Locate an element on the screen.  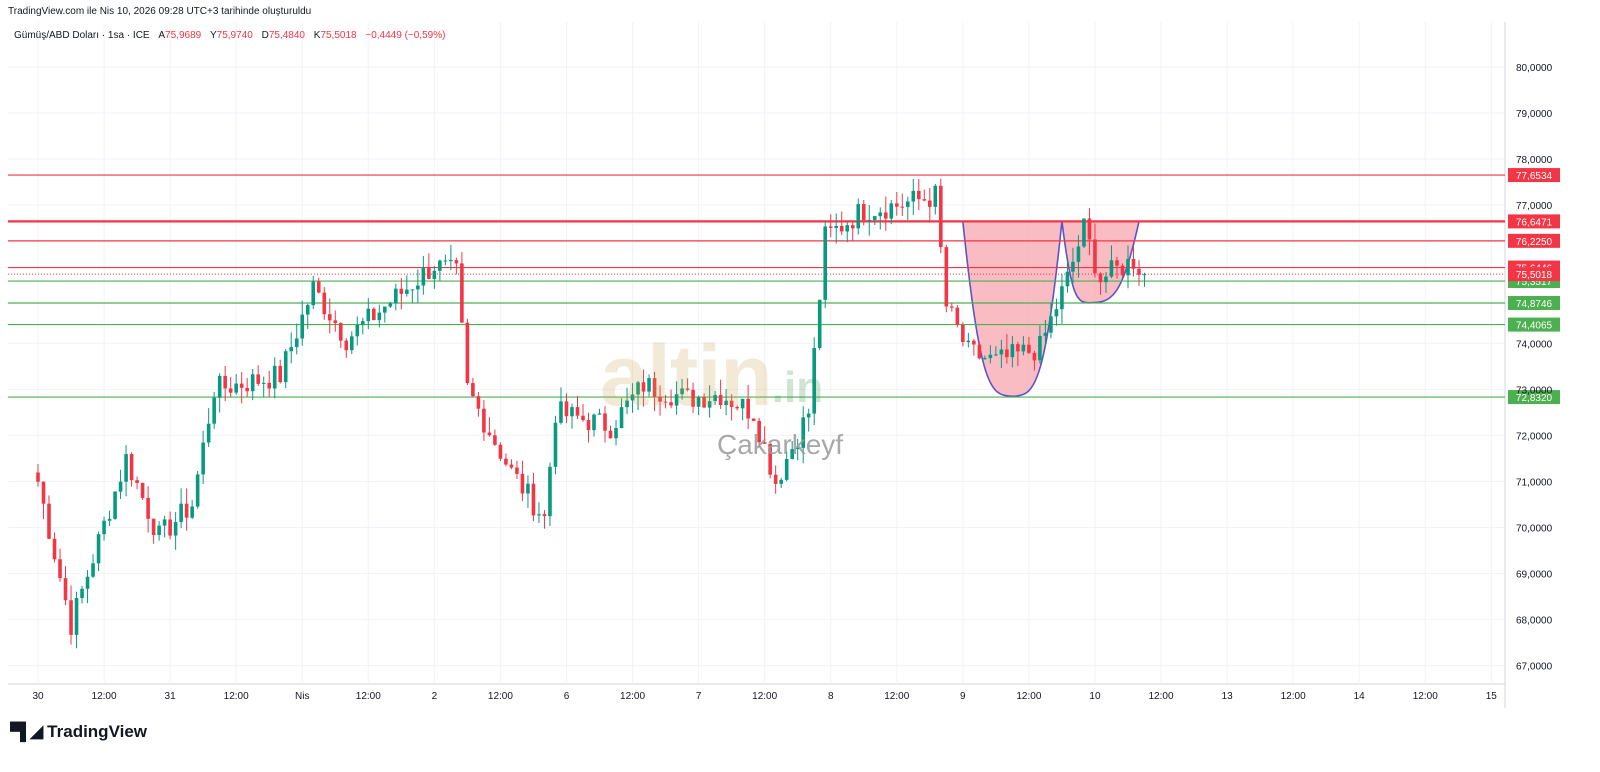
x-tick-label: 7 is located at coordinates (699, 696).